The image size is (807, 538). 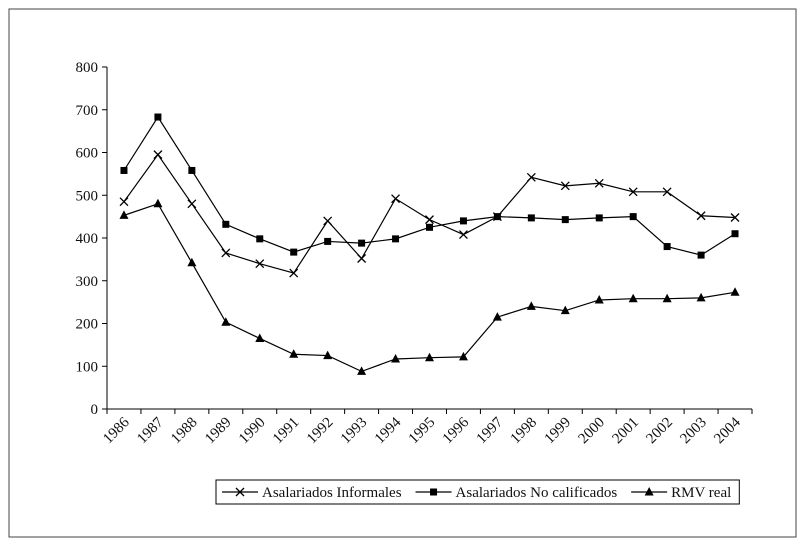 What do you see at coordinates (87, 68) in the screenshot?
I see `y-tick-label: 800` at bounding box center [87, 68].